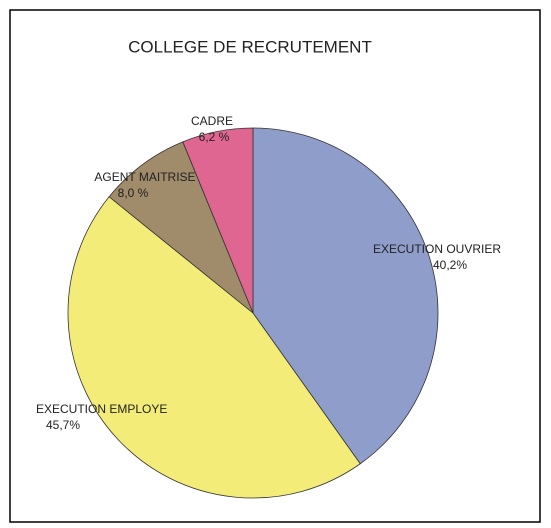 This screenshot has height=528, width=551. I want to click on slice-label: EXECUTION OUVRIER, so click(437, 249).